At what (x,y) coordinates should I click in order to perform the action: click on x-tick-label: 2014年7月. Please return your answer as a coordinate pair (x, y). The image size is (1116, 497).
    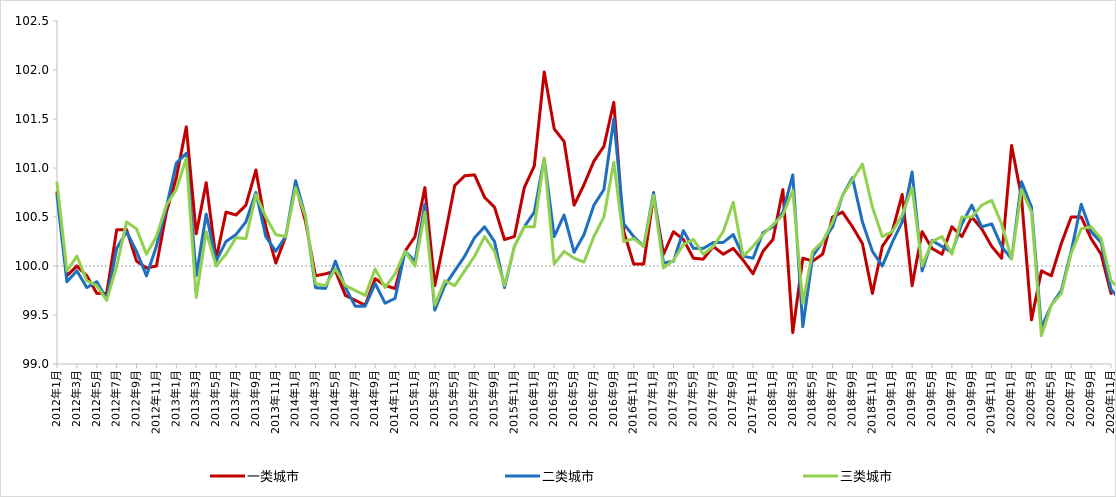
    Looking at the image, I should click on (354, 398).